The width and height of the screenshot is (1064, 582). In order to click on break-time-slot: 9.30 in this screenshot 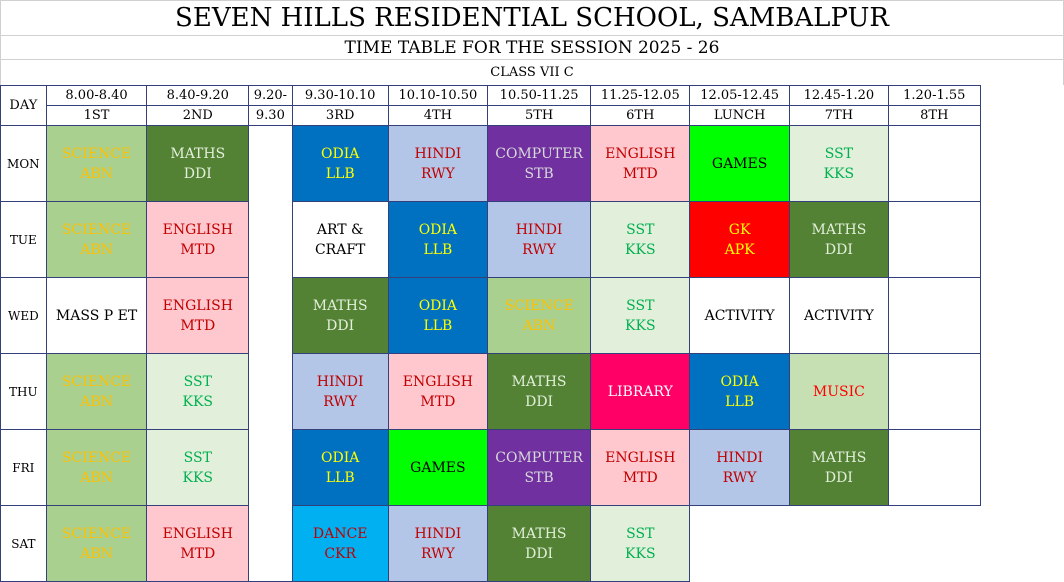, I will do `click(270, 115)`.